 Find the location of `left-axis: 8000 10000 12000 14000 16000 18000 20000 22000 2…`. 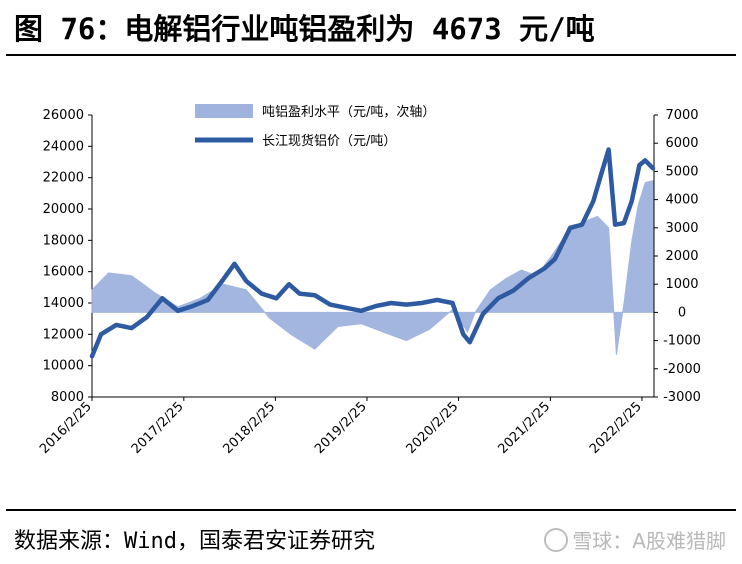

left-axis: 8000 10000 12000 14000 16000 18000 20000 22000 2… is located at coordinates (68, 256).